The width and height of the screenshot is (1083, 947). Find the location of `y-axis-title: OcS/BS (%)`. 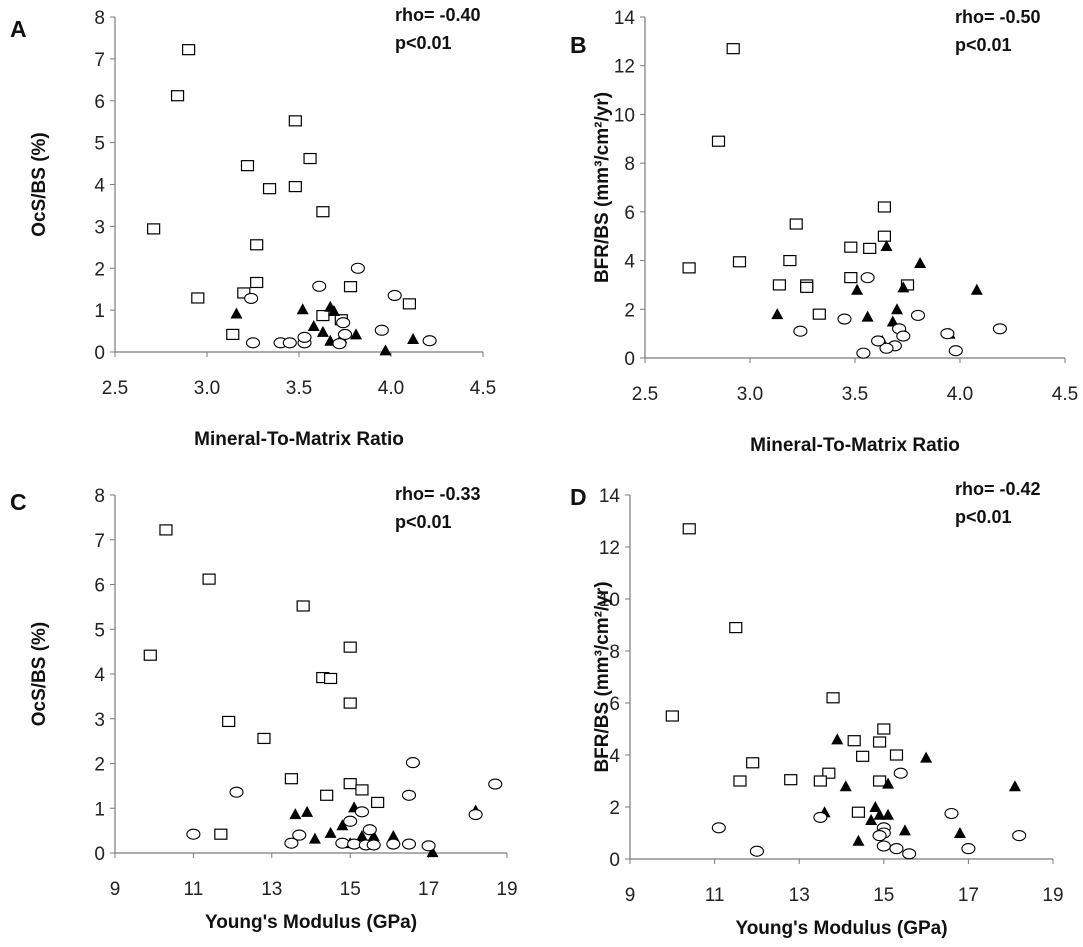

y-axis-title: OcS/BS (%) is located at coordinates (39, 184).